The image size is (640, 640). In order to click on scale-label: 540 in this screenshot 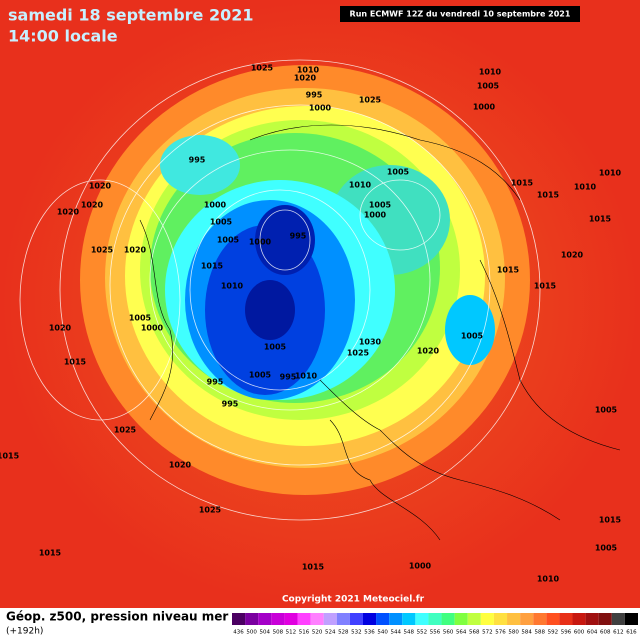, I will do `click(382, 633)`.